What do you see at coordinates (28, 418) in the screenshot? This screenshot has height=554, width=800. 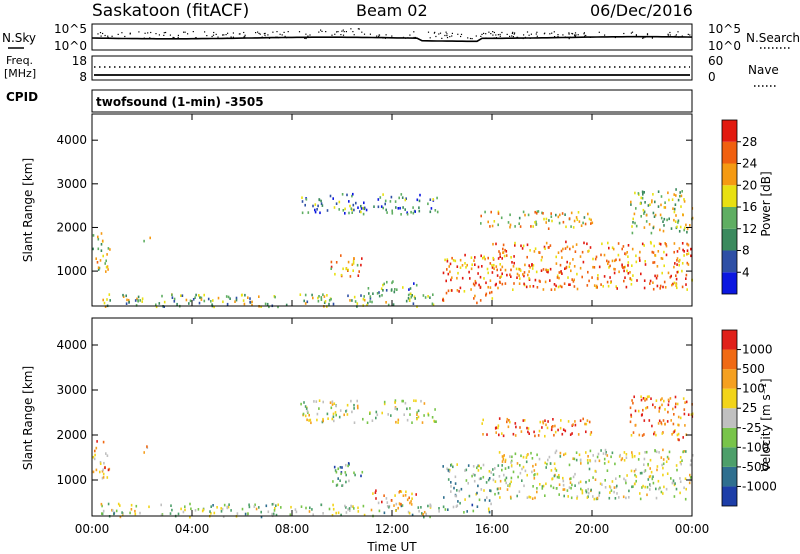 I see `velocity-ylabel: Slant Range [km]` at bounding box center [28, 418].